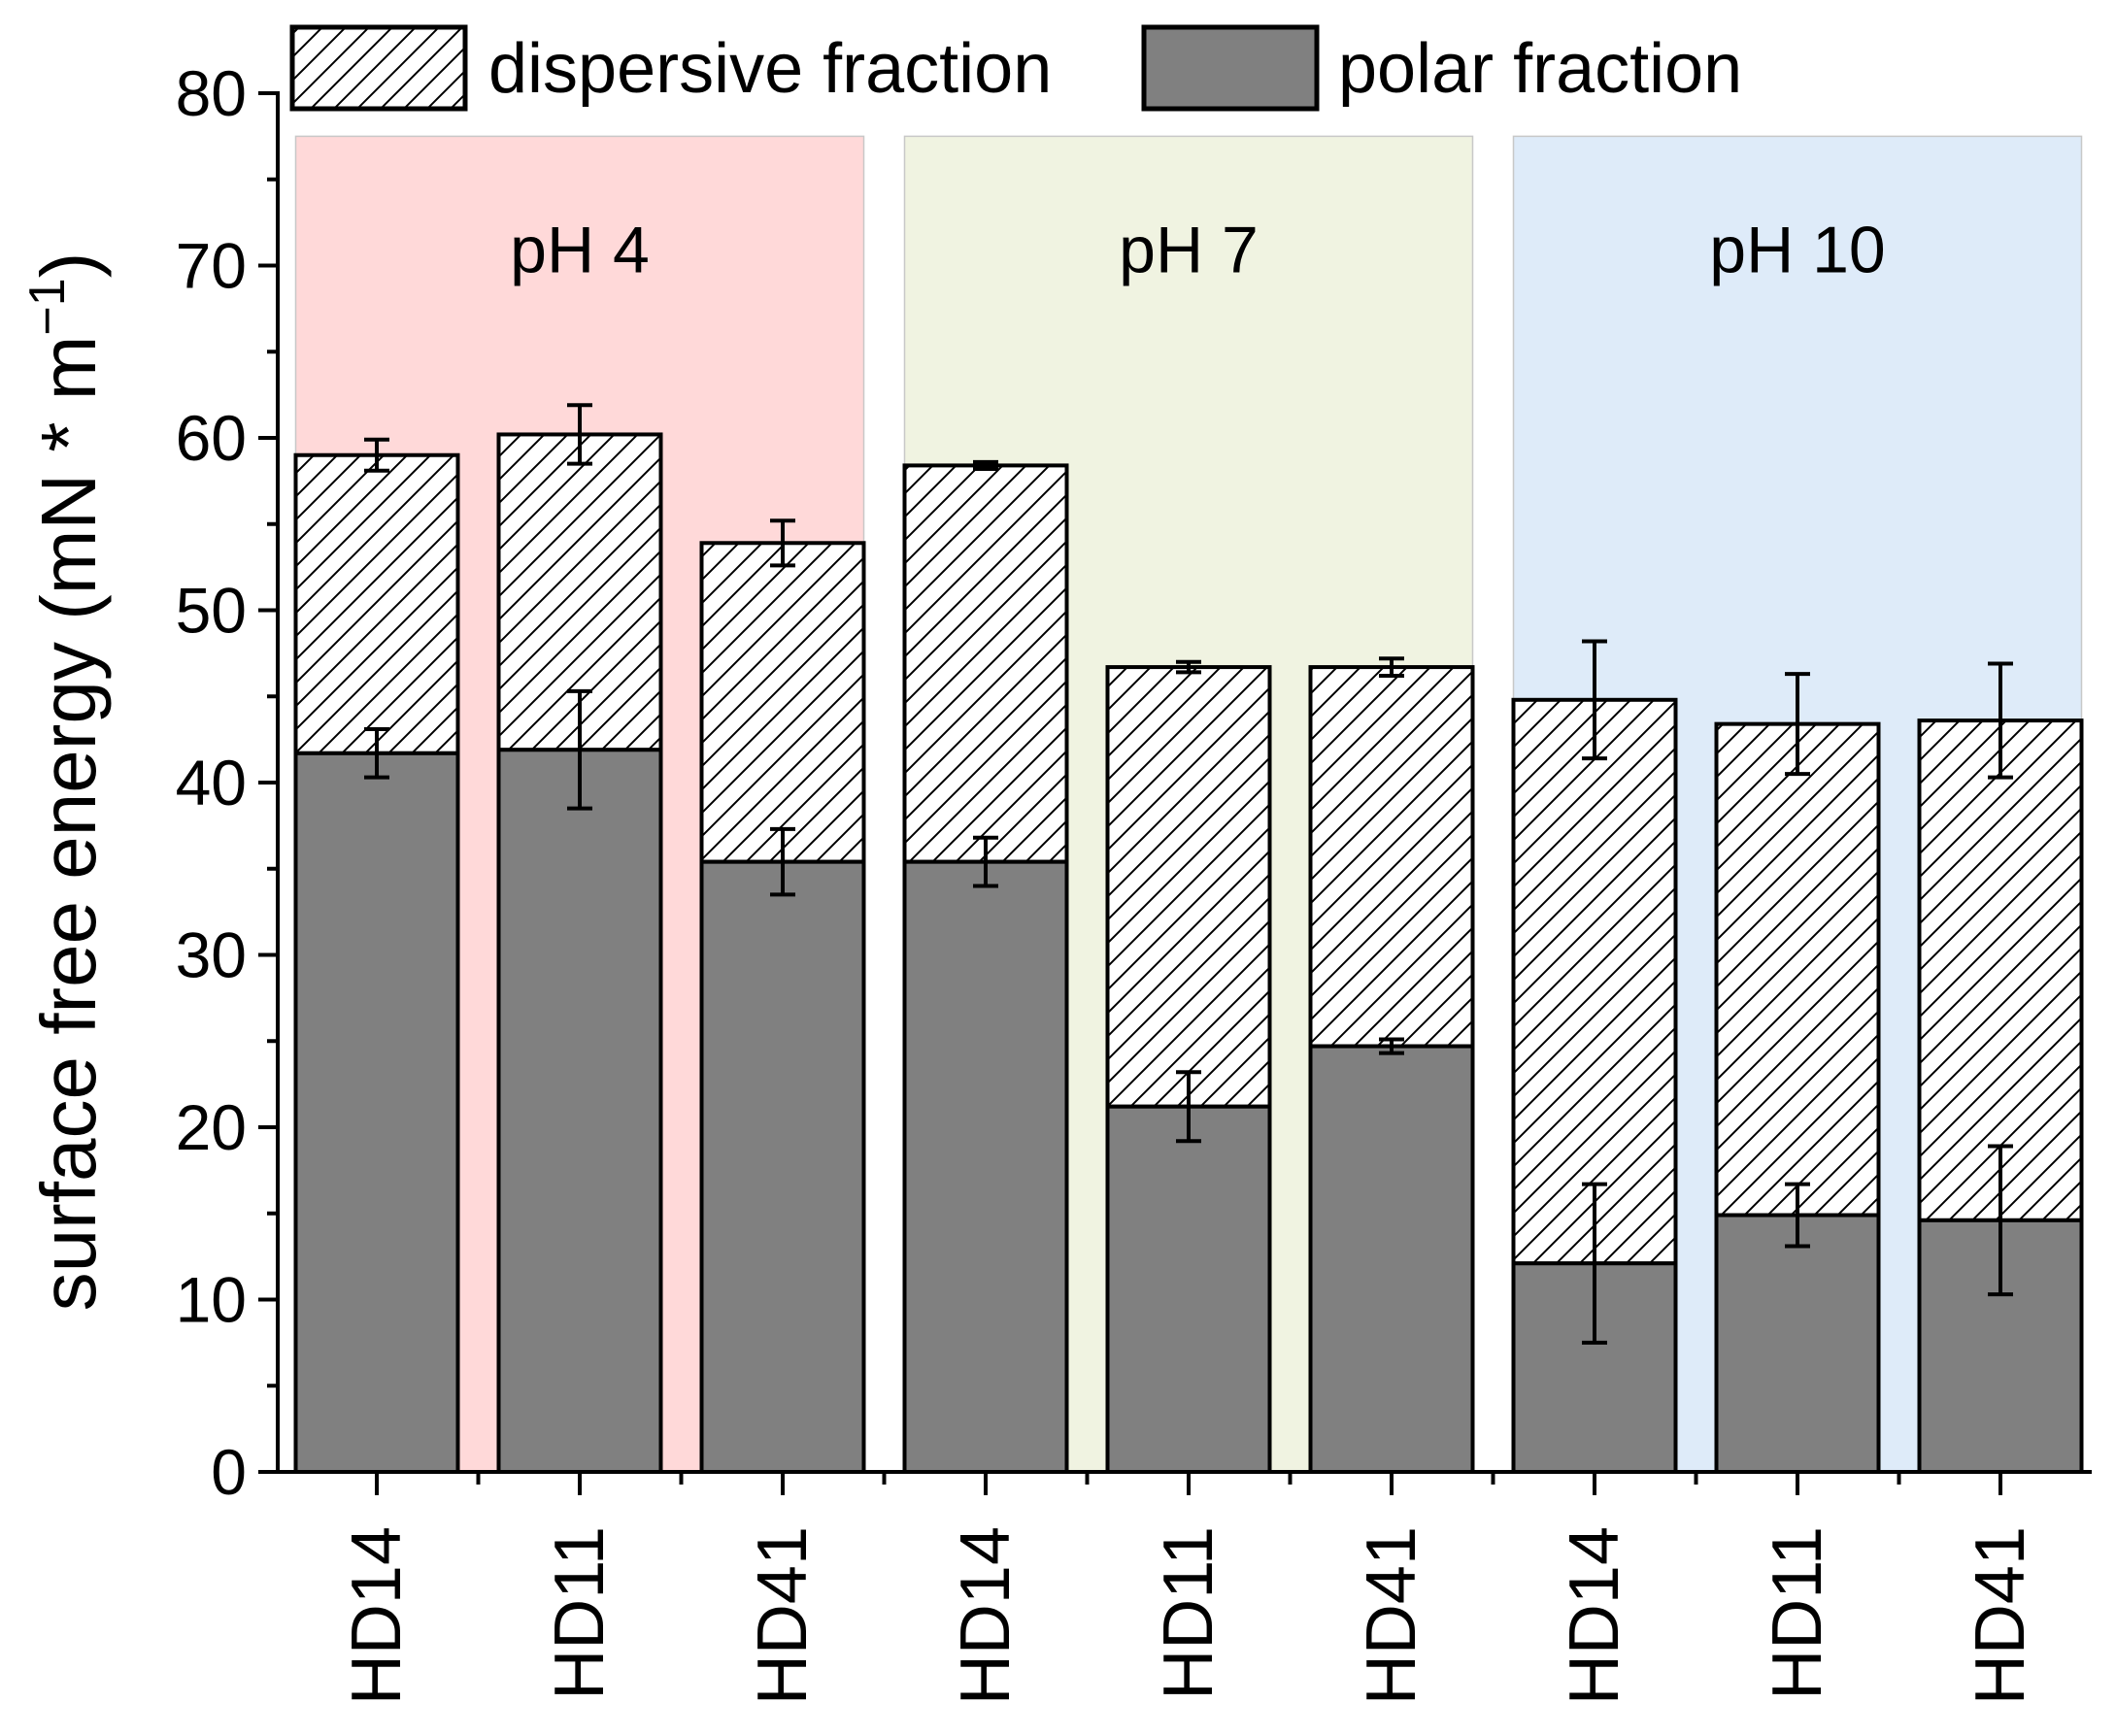  I want to click on x-tick-label-4: HD14, so click(985, 1615).